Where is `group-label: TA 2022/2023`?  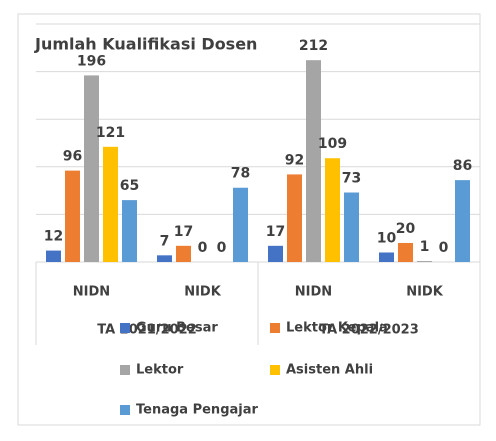 group-label: TA 2022/2023 is located at coordinates (369, 330).